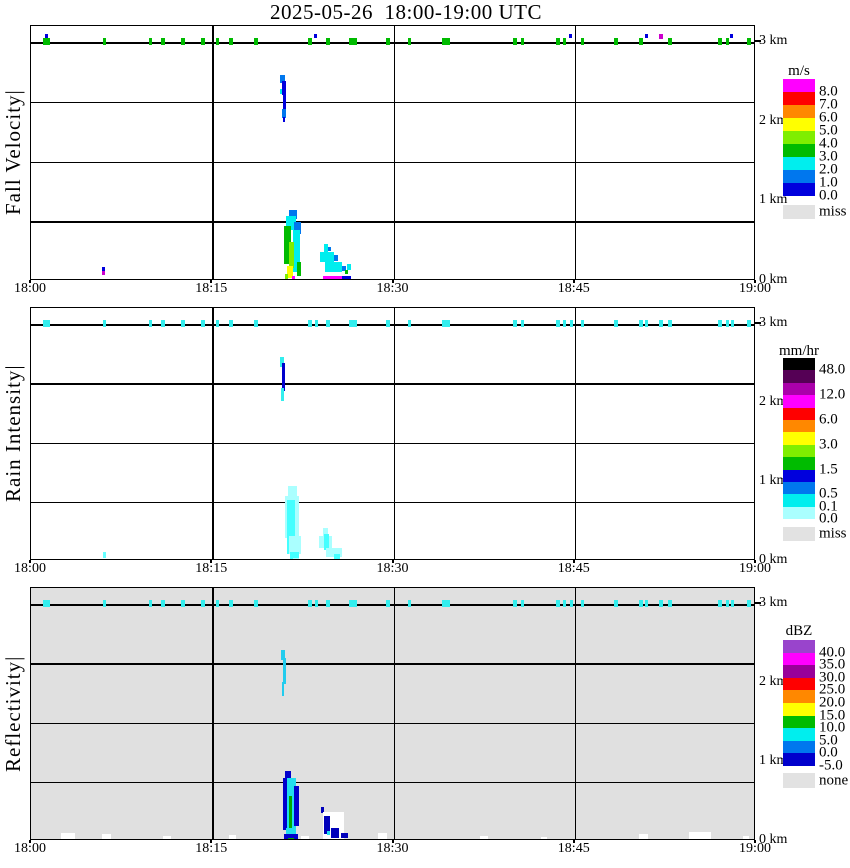 This screenshot has width=850, height=868. What do you see at coordinates (832, 394) in the screenshot?
I see `colorbar-tick-label: 12.0` at bounding box center [832, 394].